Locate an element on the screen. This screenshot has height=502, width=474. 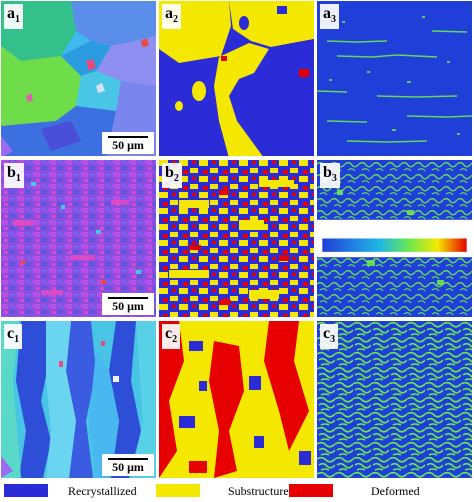
panel-label: c3 is located at coordinates (329, 337).